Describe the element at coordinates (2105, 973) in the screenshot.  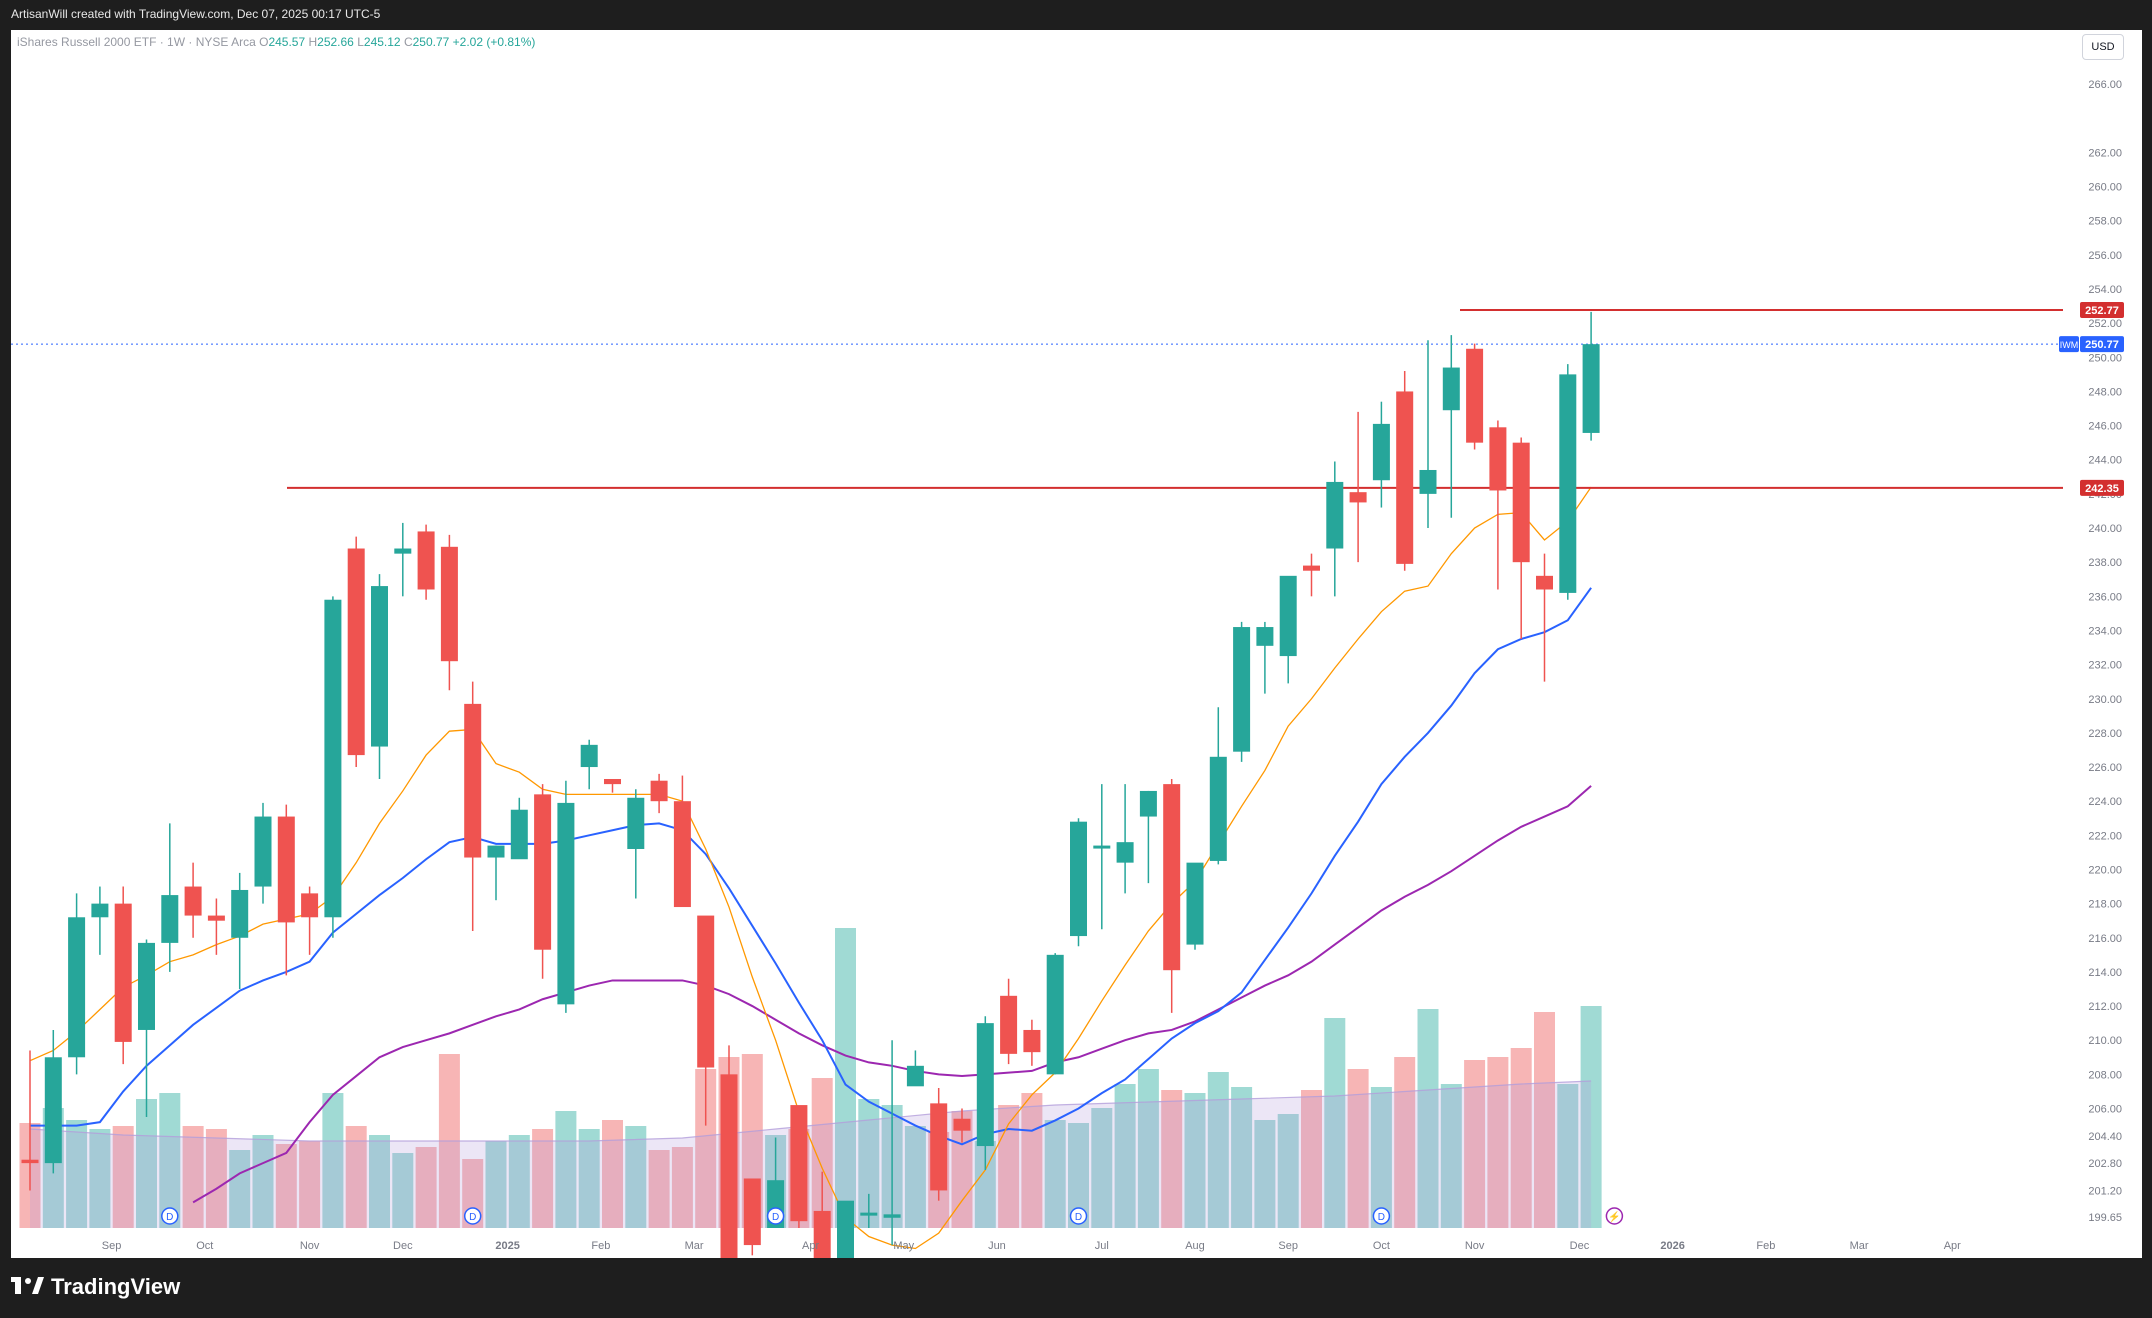
I see `price-tick-label: 214.00` at that location.